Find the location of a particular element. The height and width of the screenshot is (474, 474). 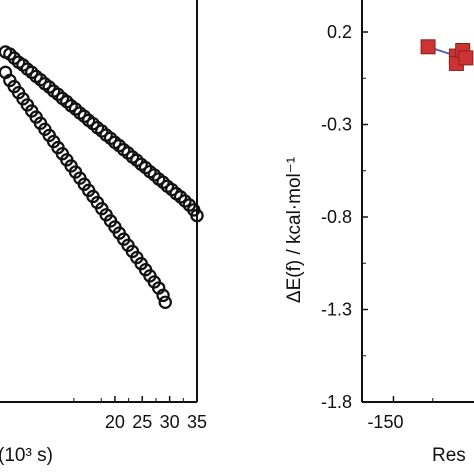

left-x-tick-label: 30 is located at coordinates (170, 422).